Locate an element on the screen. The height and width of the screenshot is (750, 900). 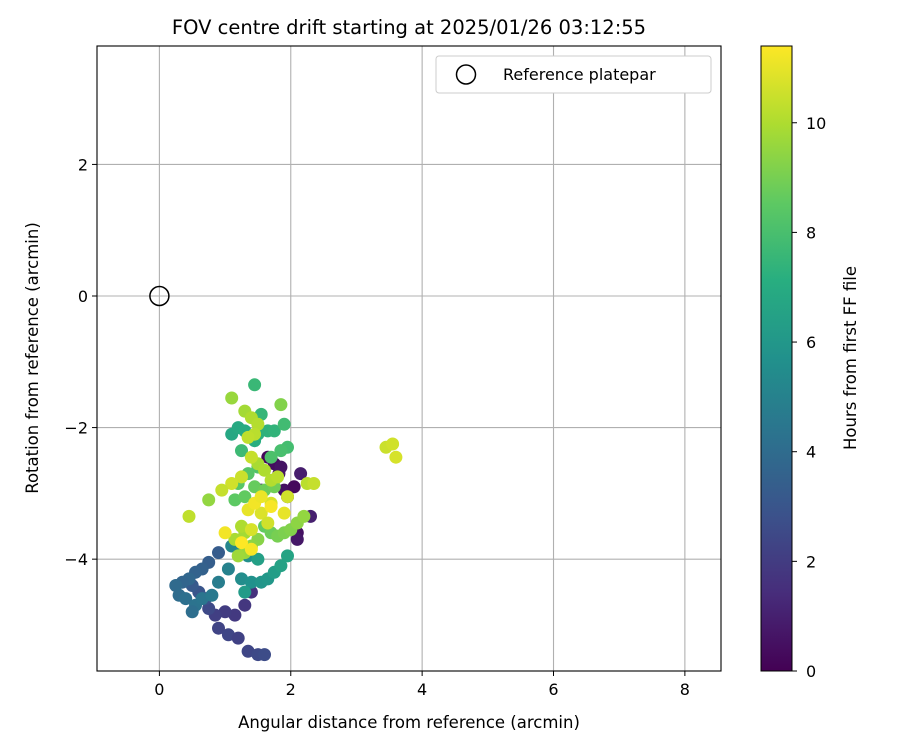
colorbar-tick-label-5: 10 is located at coordinates (816, 123).